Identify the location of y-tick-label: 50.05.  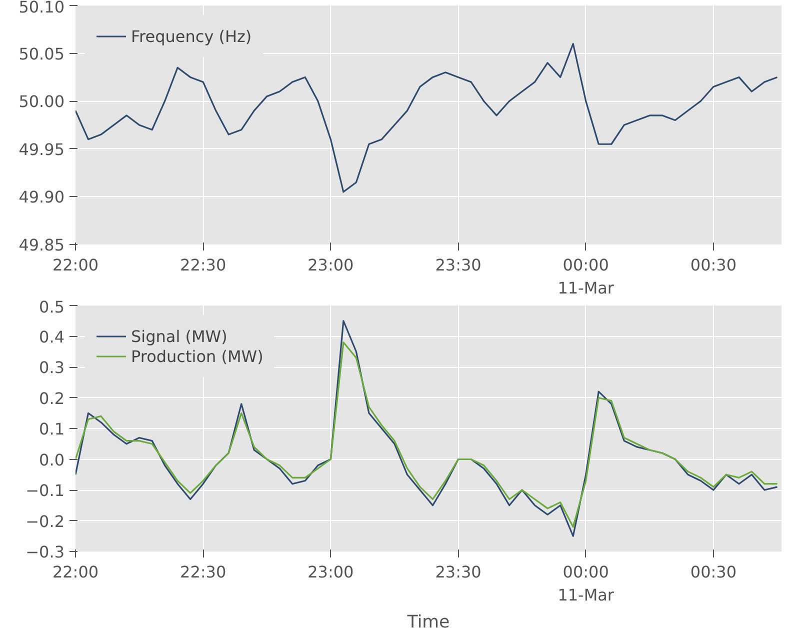
(41, 54).